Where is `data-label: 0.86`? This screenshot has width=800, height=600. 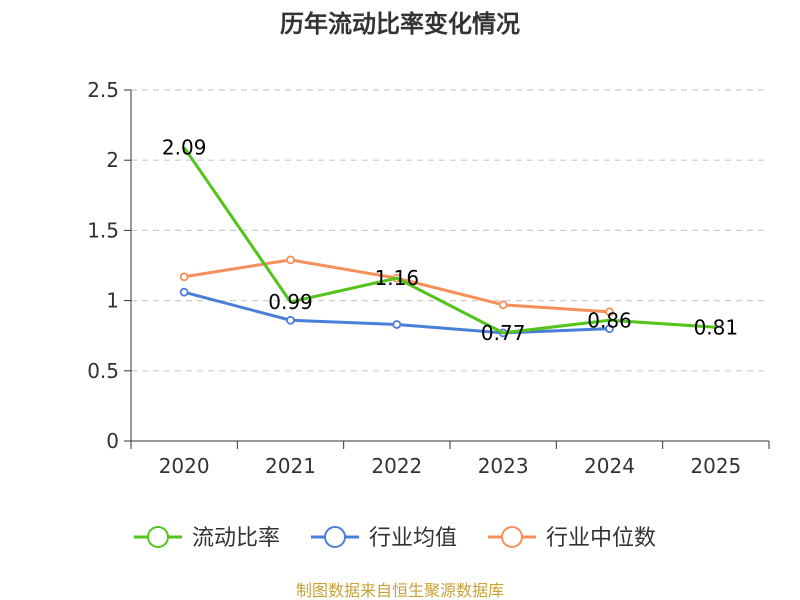
data-label: 0.86 is located at coordinates (609, 320).